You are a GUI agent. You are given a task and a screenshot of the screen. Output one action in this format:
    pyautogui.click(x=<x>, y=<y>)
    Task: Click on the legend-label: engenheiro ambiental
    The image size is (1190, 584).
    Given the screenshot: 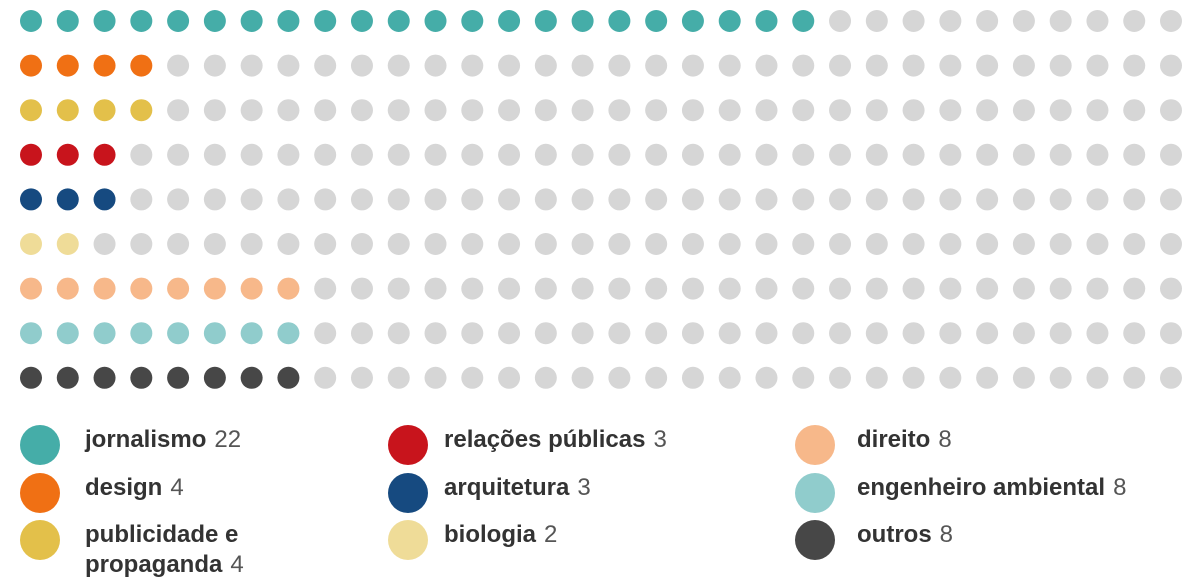 What is the action you would take?
    pyautogui.click(x=981, y=487)
    